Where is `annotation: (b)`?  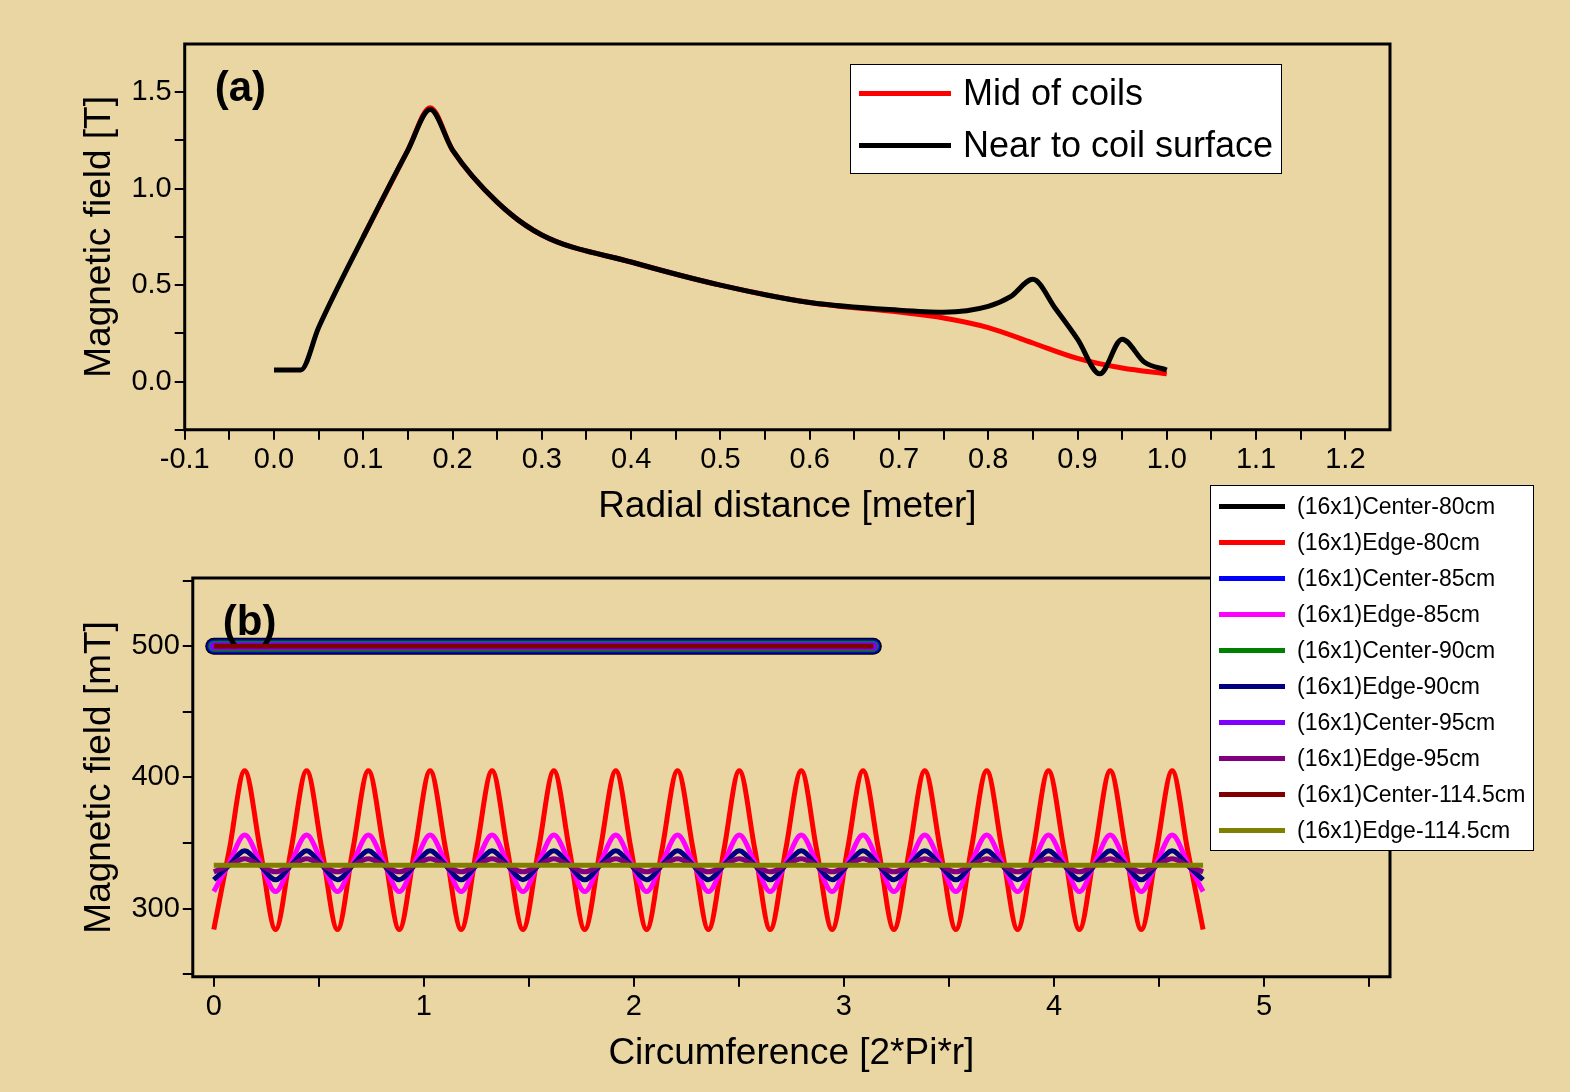
annotation: (b) is located at coordinates (249, 620).